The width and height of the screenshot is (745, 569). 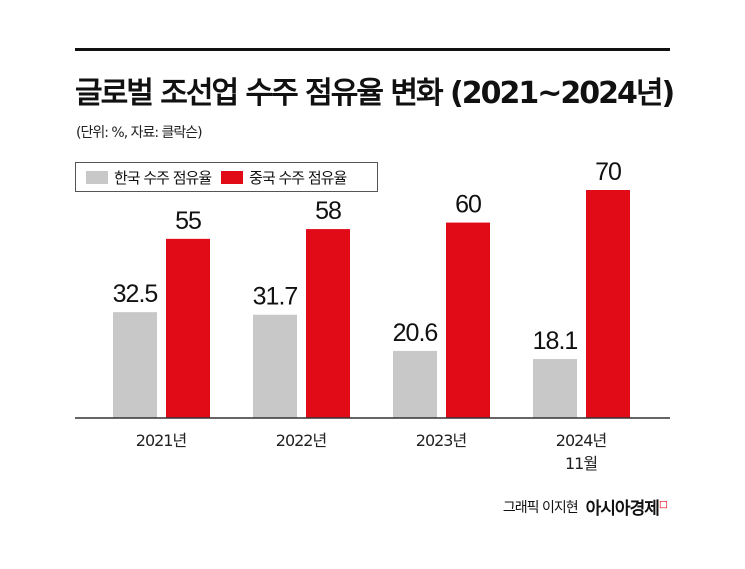 I want to click on credit-text: 그래픽 이지현, so click(x=540, y=507).